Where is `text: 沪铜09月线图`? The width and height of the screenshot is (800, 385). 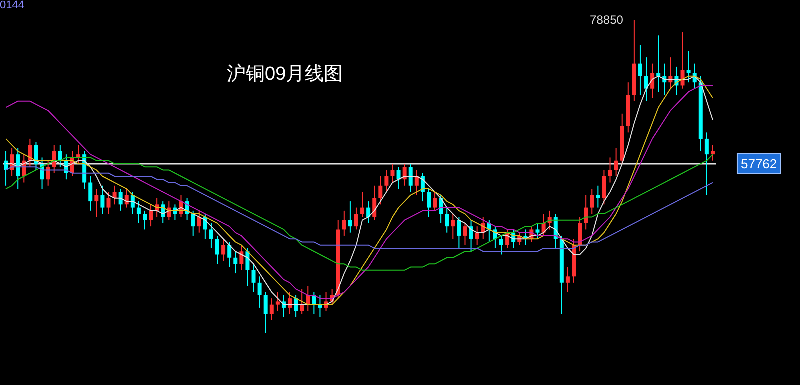
text: 沪铜09月线图 is located at coordinates (285, 74).